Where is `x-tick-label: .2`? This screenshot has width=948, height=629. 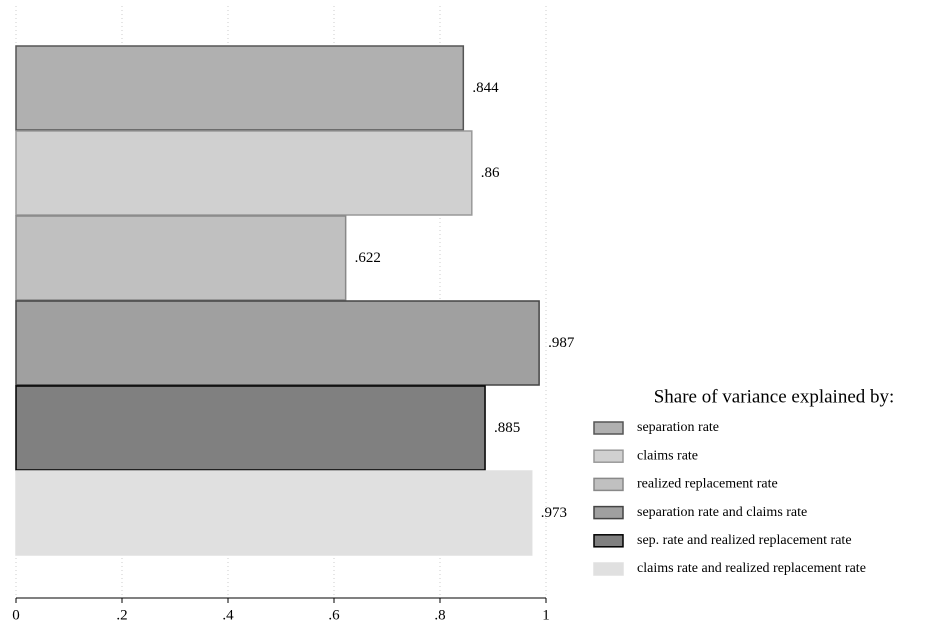 x-tick-label: .2 is located at coordinates (121, 615).